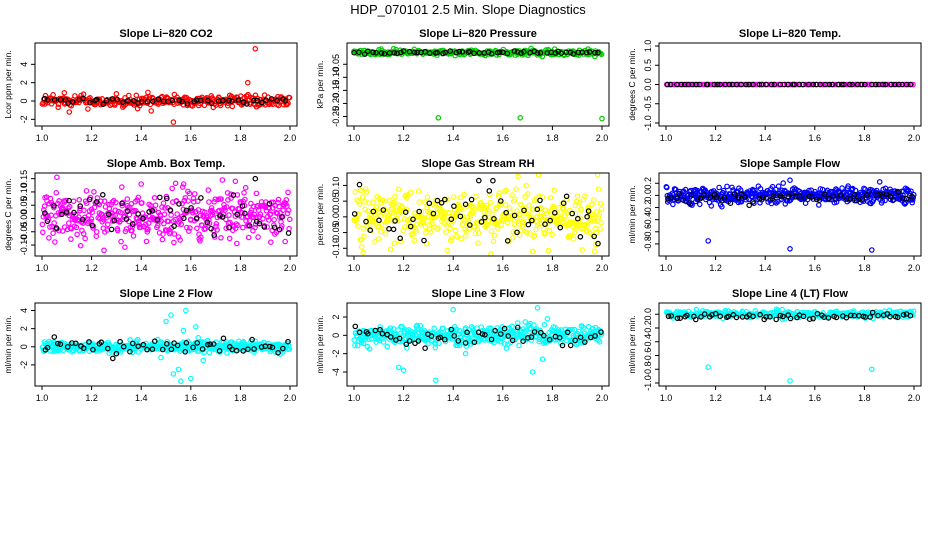 This screenshot has height=540, width=936. What do you see at coordinates (166, 214) in the screenshot?
I see `series-all` at bounding box center [166, 214].